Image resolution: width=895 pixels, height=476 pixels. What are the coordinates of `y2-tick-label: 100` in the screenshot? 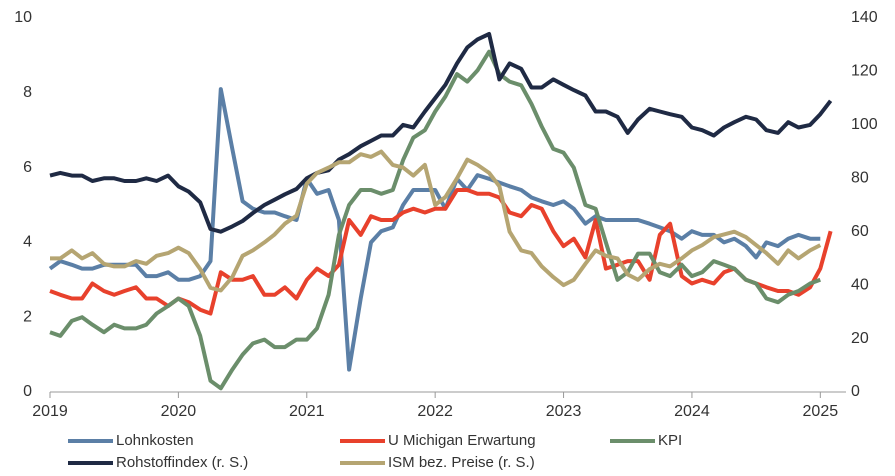 It's located at (864, 124).